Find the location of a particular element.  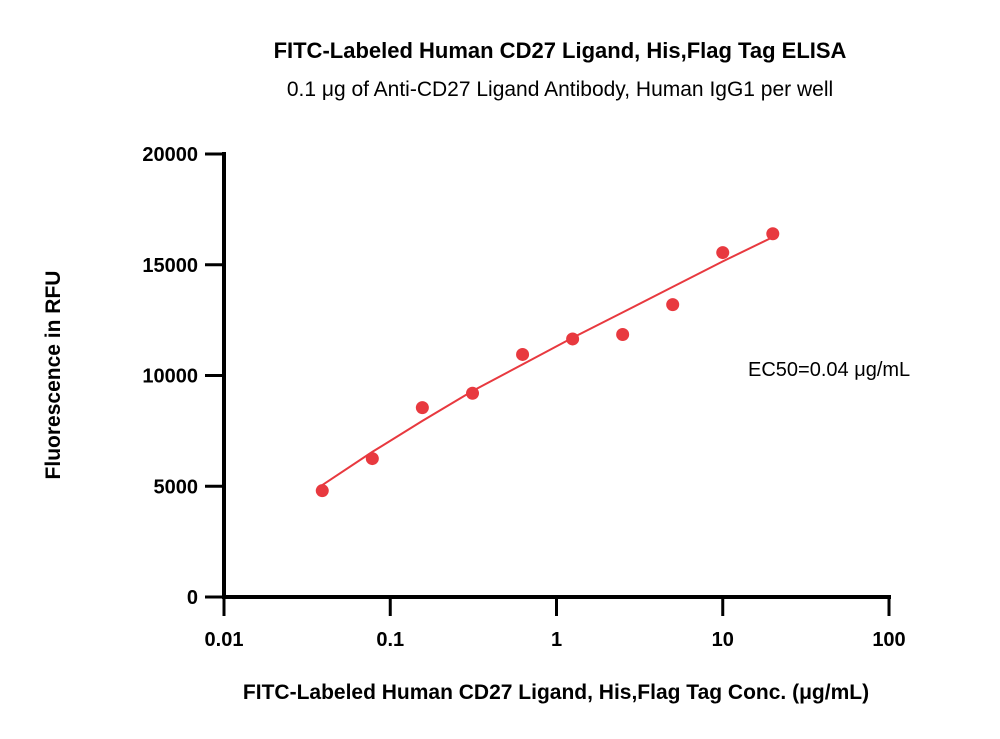

y-tick-label: 20000 is located at coordinates (170, 155).